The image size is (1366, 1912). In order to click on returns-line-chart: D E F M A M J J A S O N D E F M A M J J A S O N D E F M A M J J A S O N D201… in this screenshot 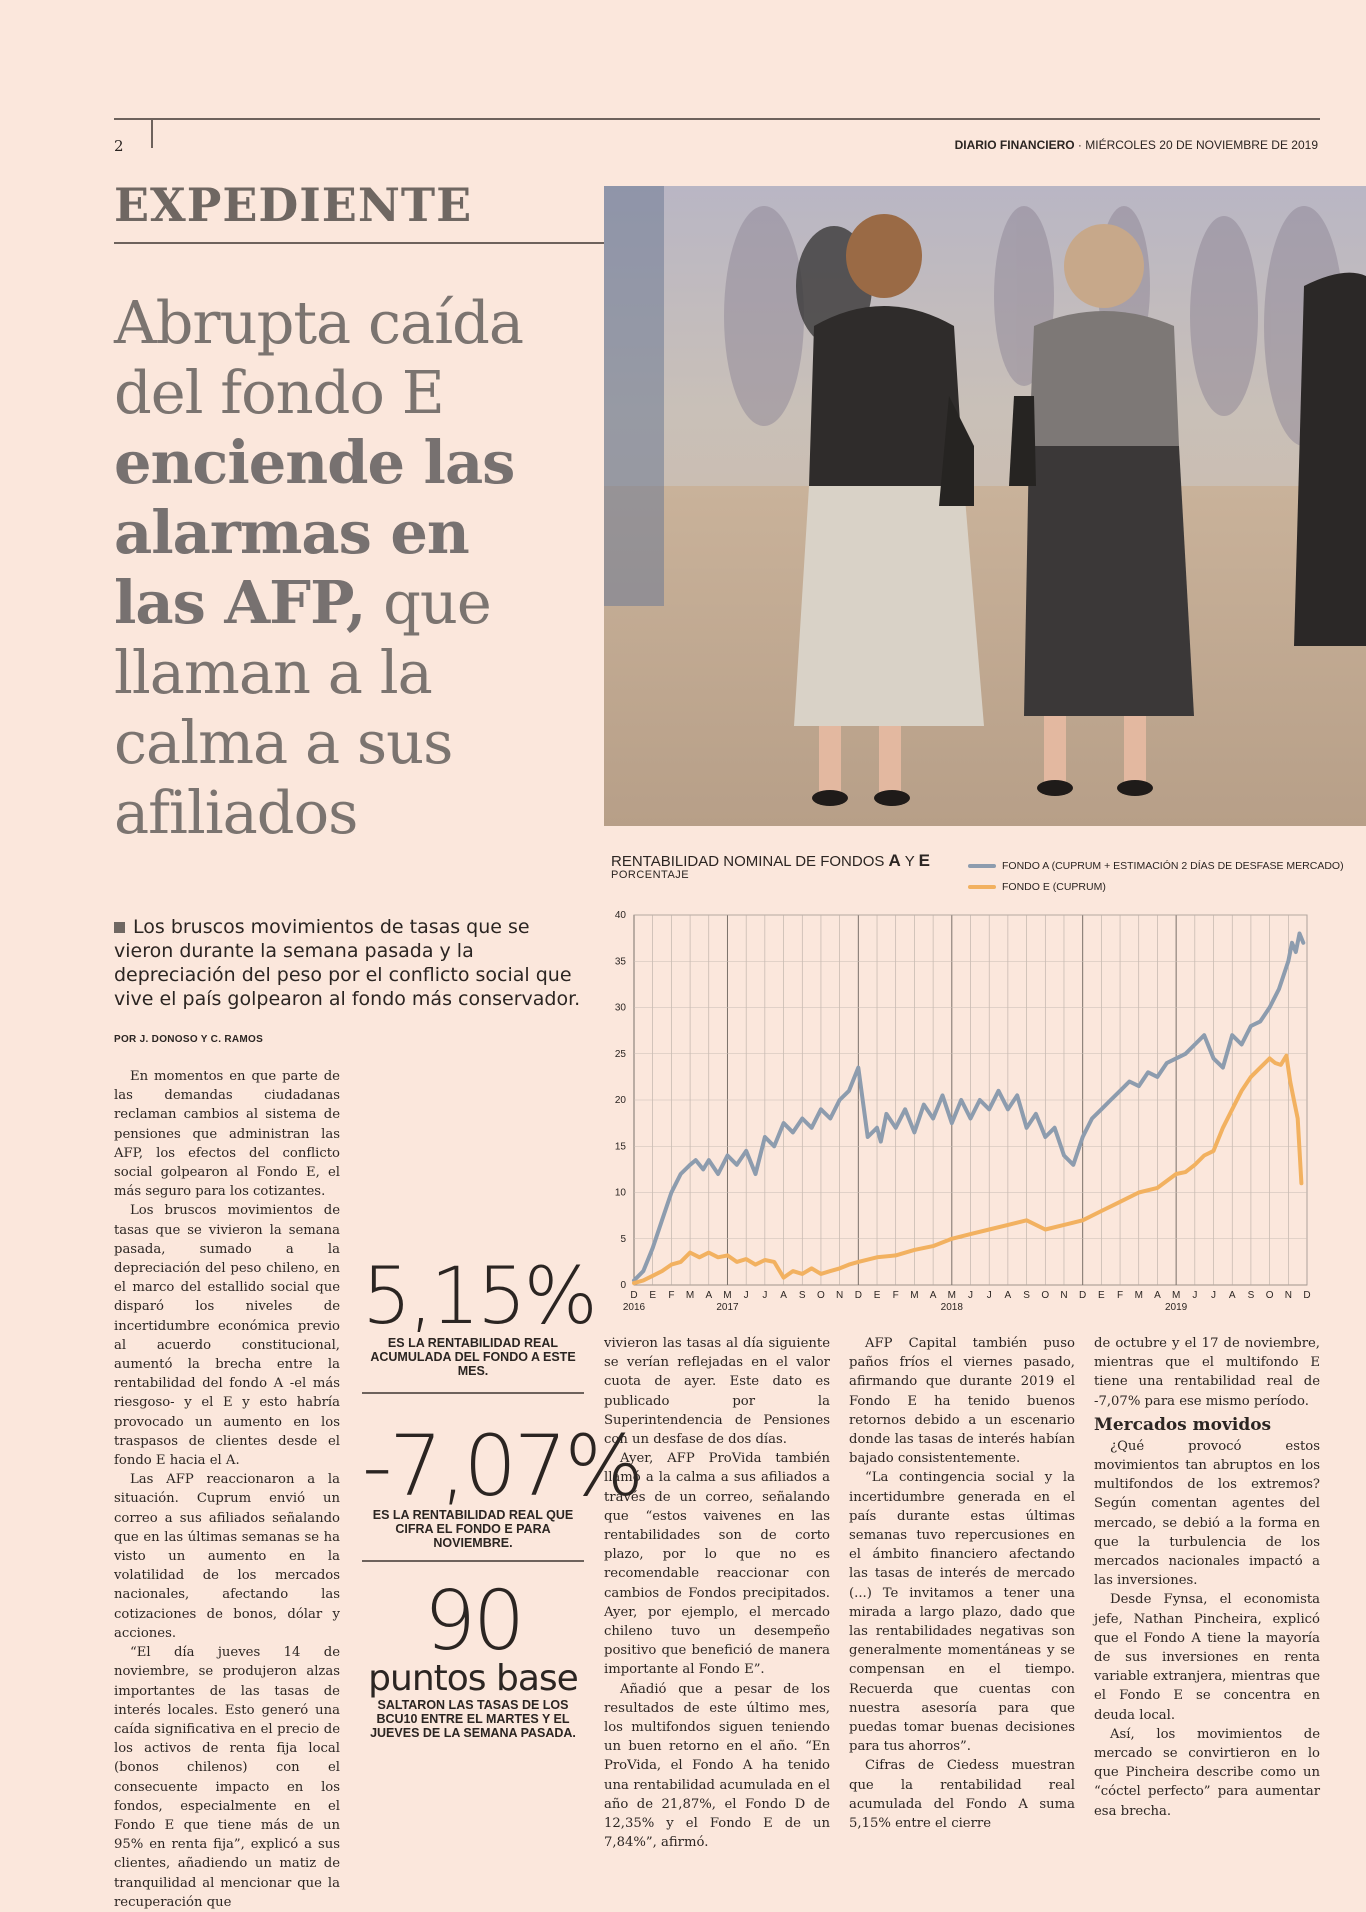, I will do `click(963, 1111)`.